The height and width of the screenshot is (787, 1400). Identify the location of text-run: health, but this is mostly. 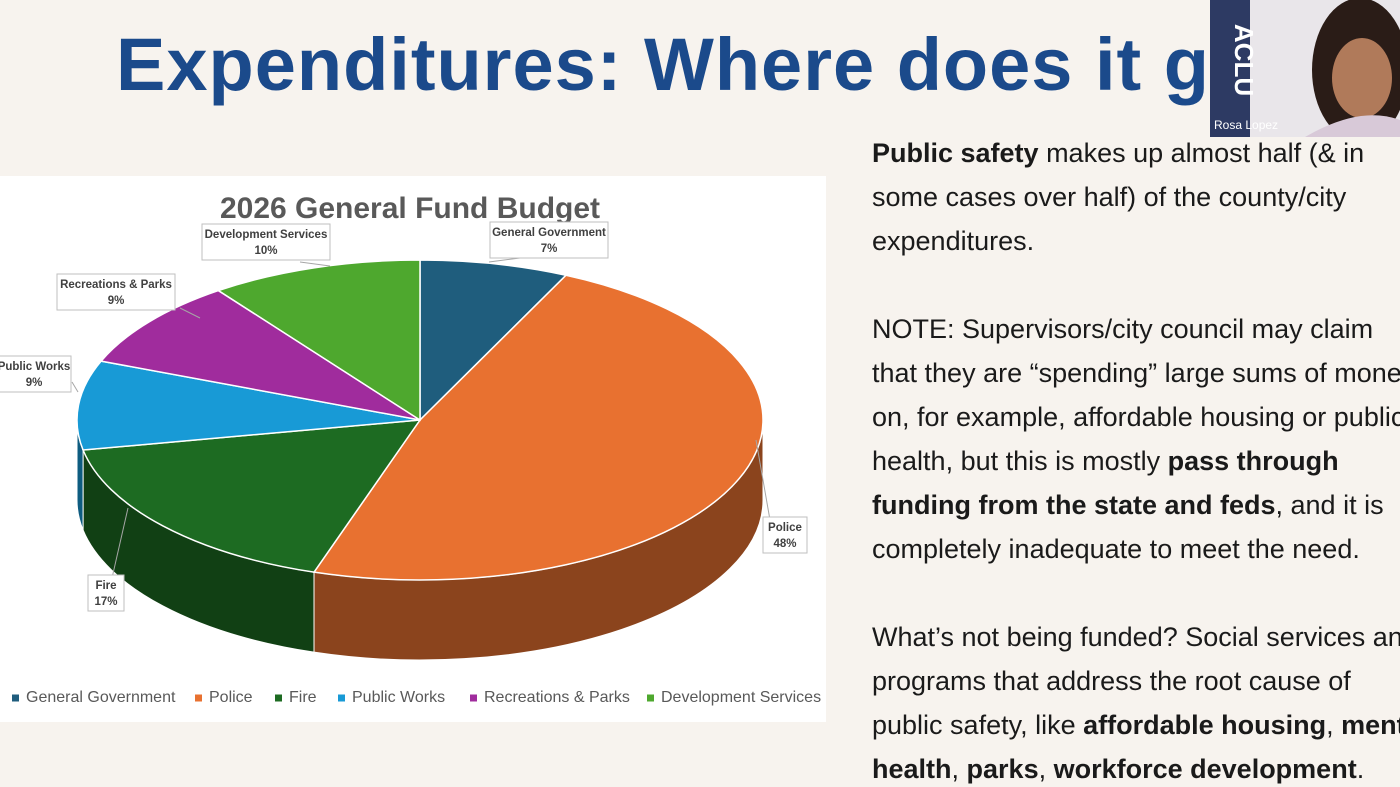
(1020, 461).